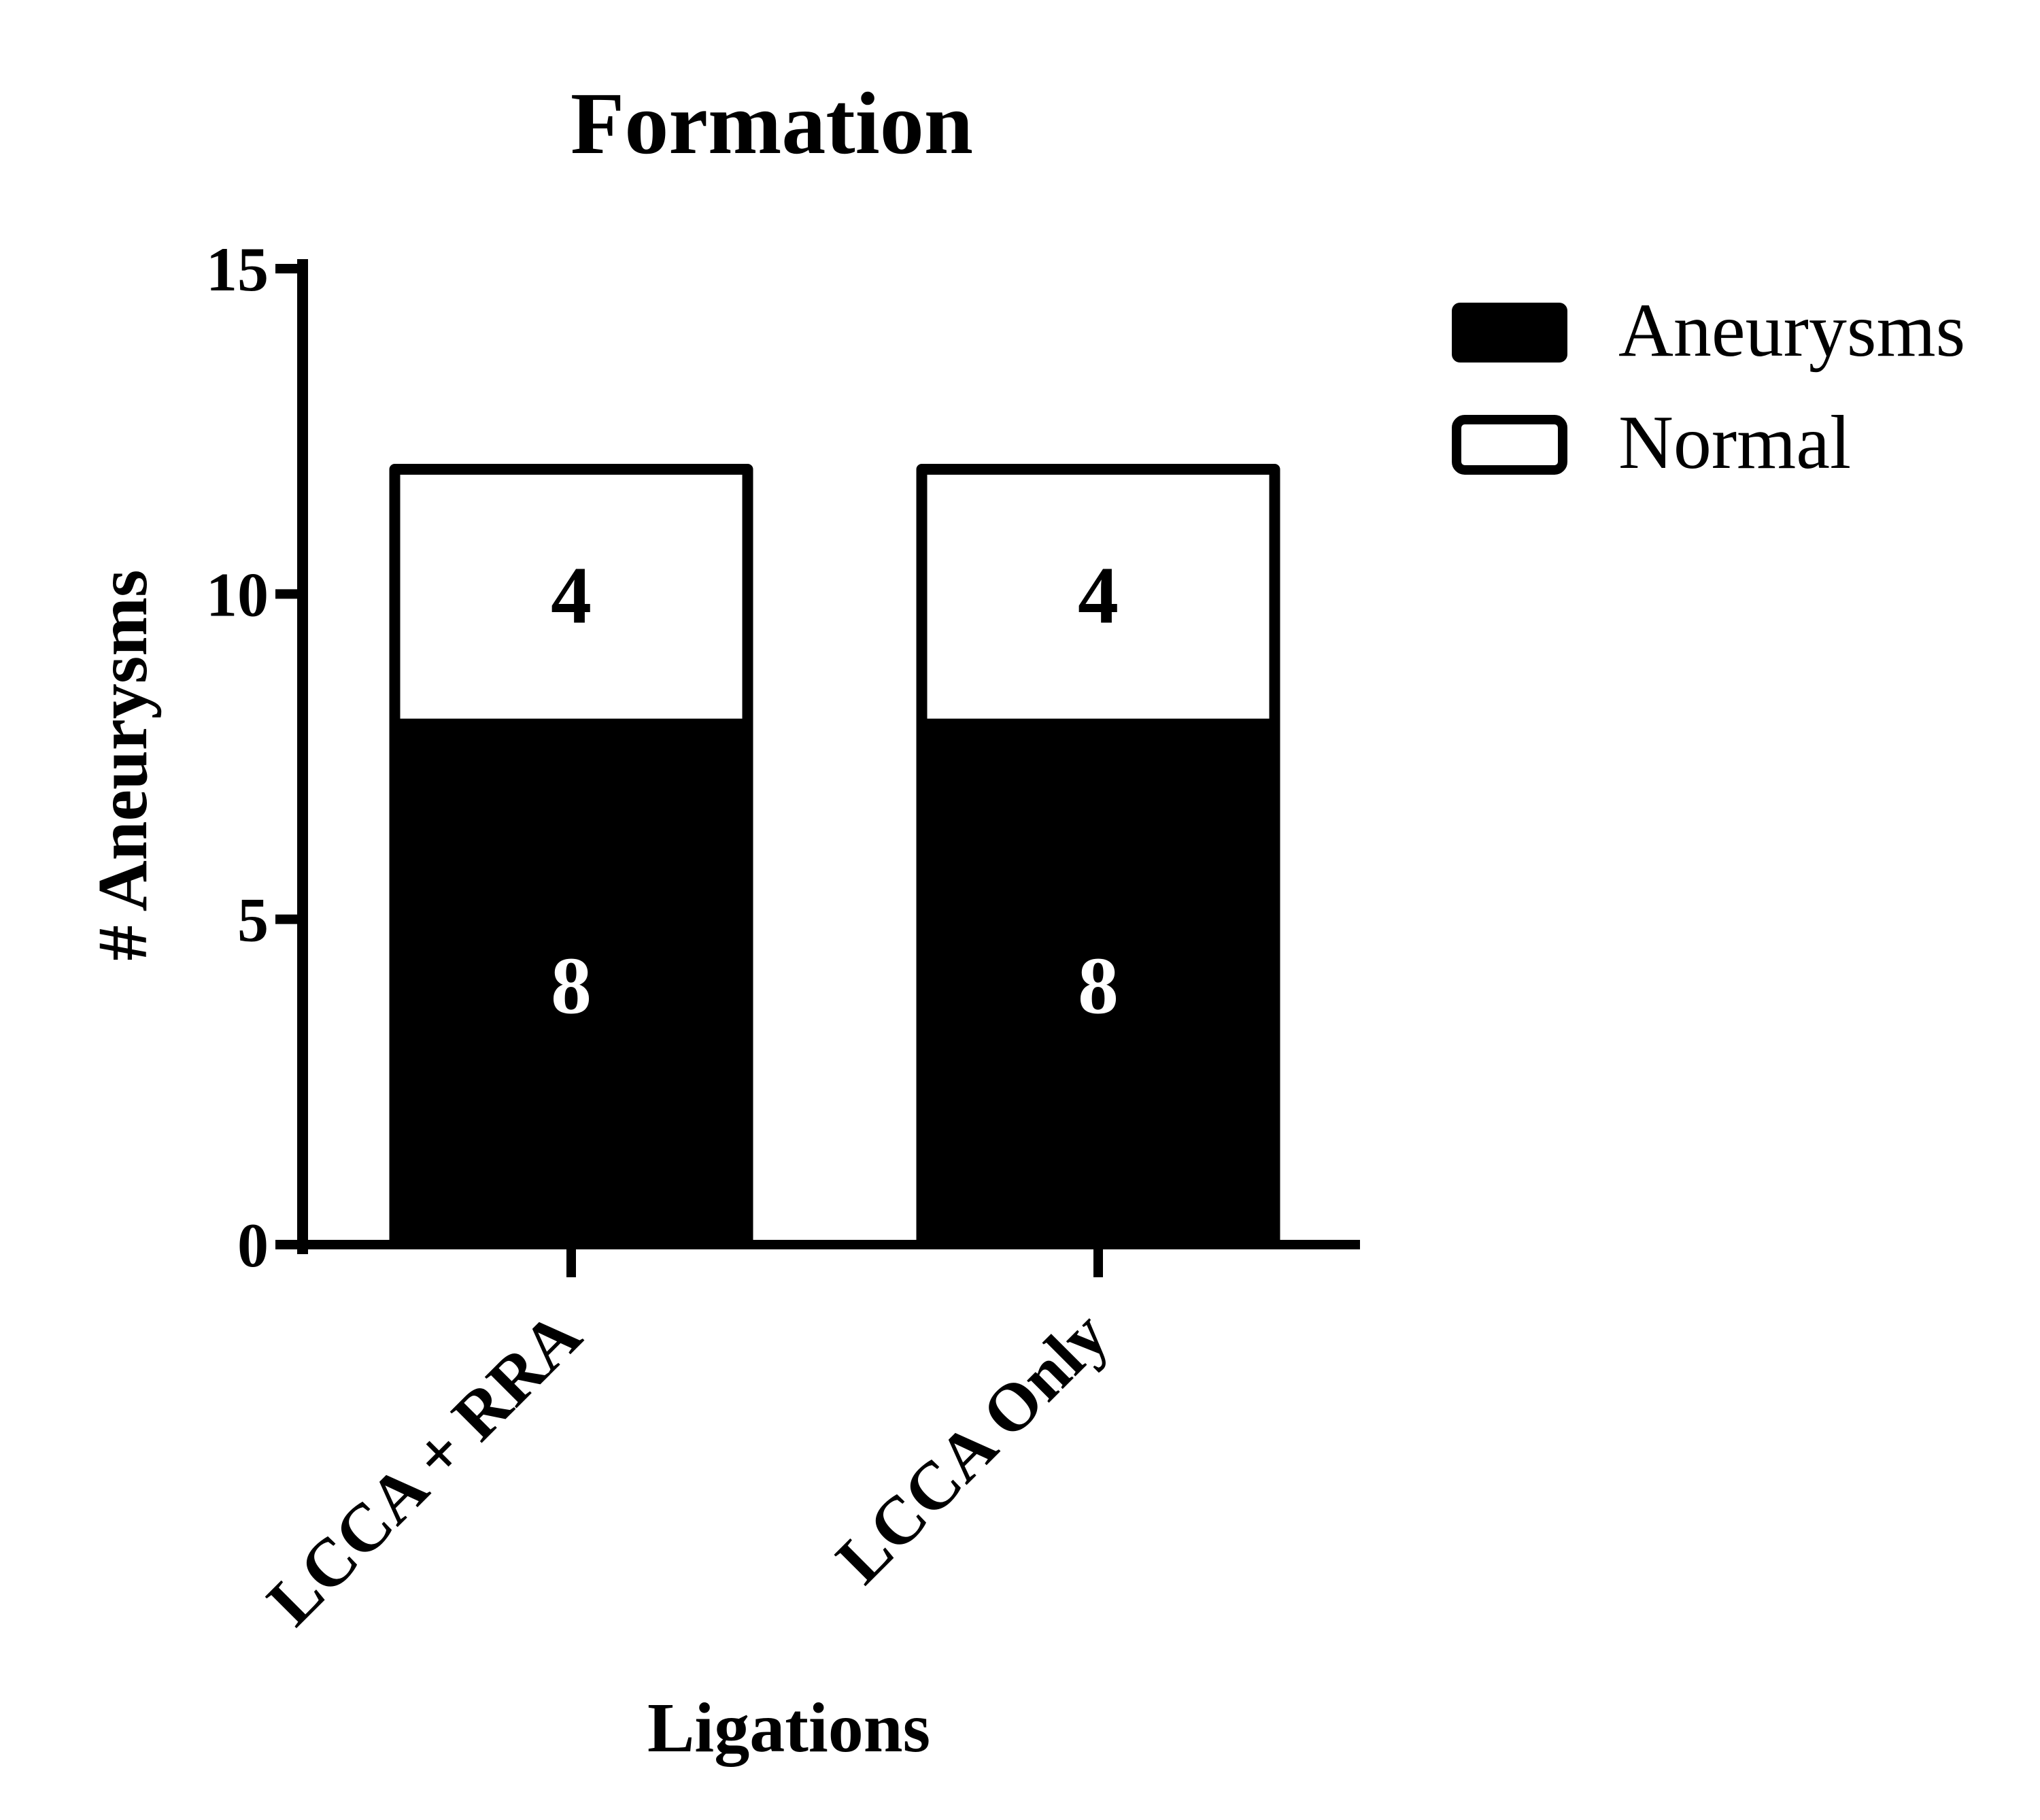 The image size is (2040, 1820). Describe the element at coordinates (255, 758) in the screenshot. I see `y-ticks-layer: 0 5 10 15` at that location.